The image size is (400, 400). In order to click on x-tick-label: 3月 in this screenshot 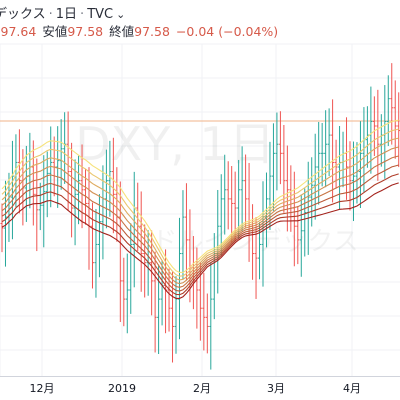, I will do `click(276, 388)`.